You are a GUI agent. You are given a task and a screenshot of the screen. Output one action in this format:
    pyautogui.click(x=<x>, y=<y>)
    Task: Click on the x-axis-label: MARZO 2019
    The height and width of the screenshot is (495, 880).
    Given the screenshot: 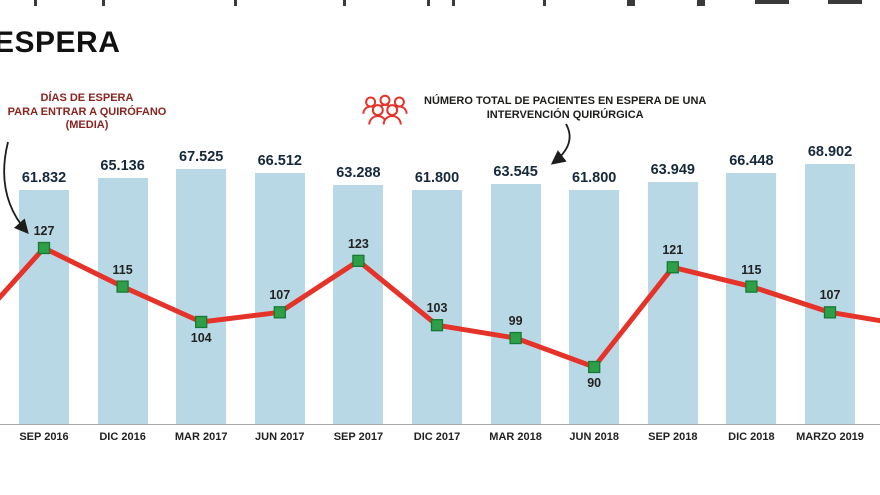 What is the action you would take?
    pyautogui.click(x=830, y=437)
    